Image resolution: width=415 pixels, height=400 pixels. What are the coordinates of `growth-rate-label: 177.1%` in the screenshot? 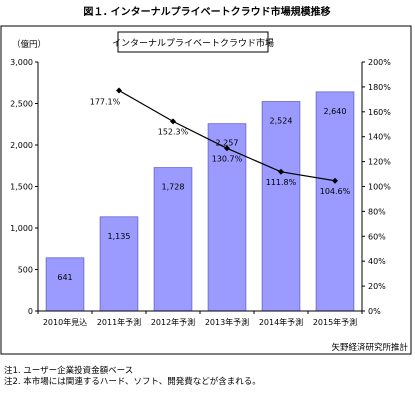 It's located at (105, 102).